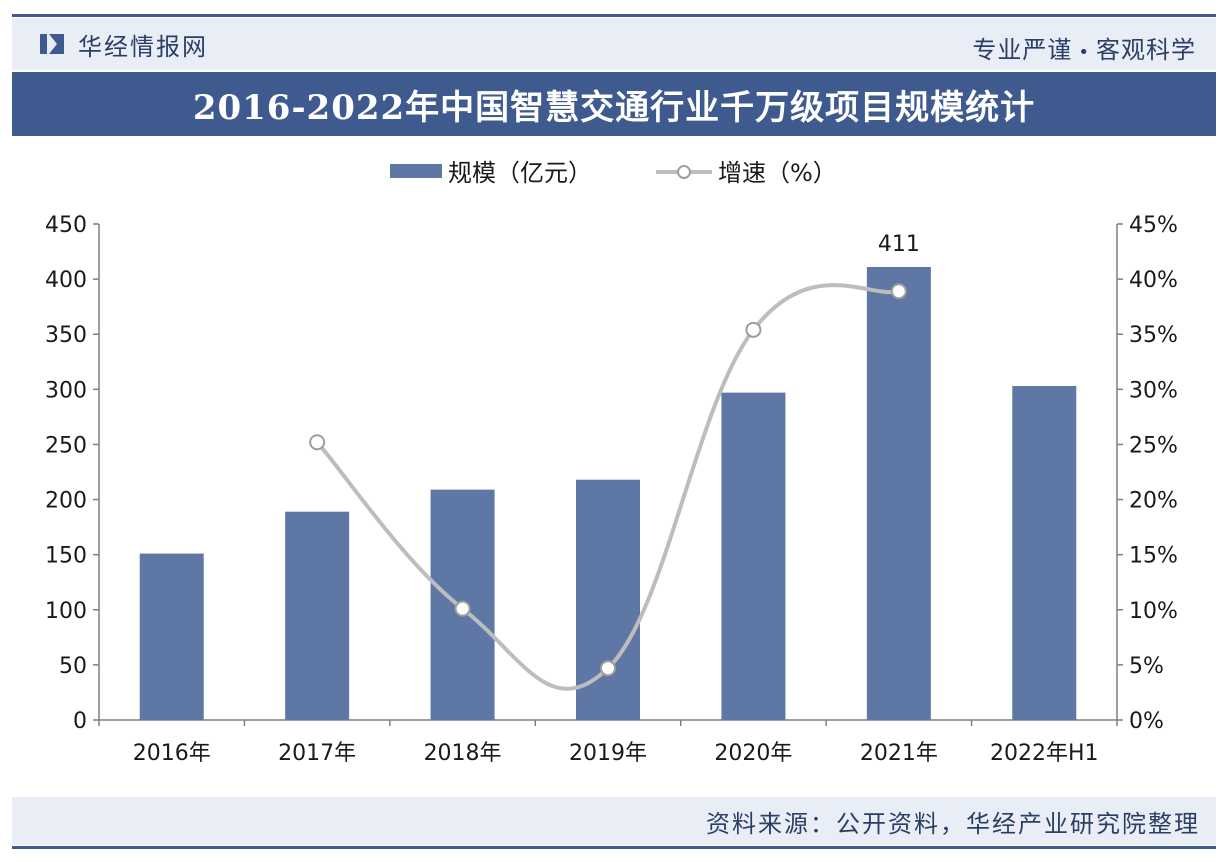  Describe the element at coordinates (1146, 50) in the screenshot. I see `slogan-right: 客观科学` at that location.